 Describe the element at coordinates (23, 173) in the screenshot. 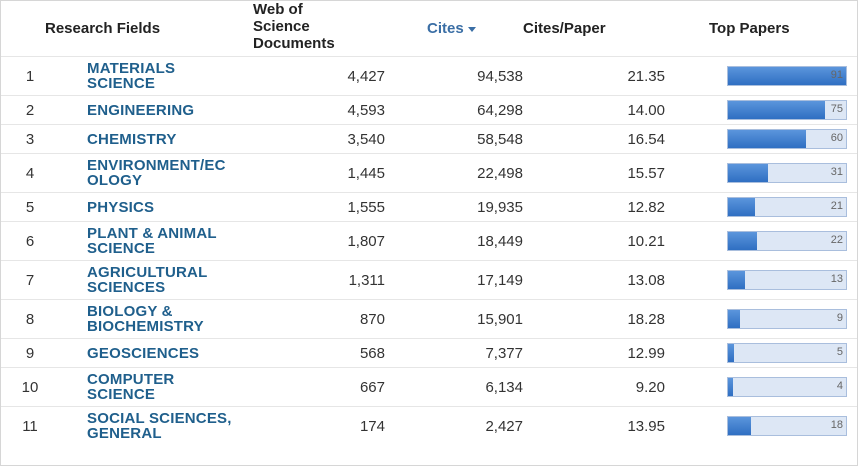

I see `rank-cell: 4` at that location.